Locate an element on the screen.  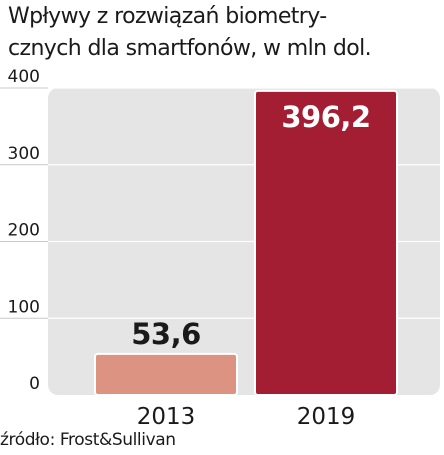
y-tick-label: 300 is located at coordinates (24, 154).